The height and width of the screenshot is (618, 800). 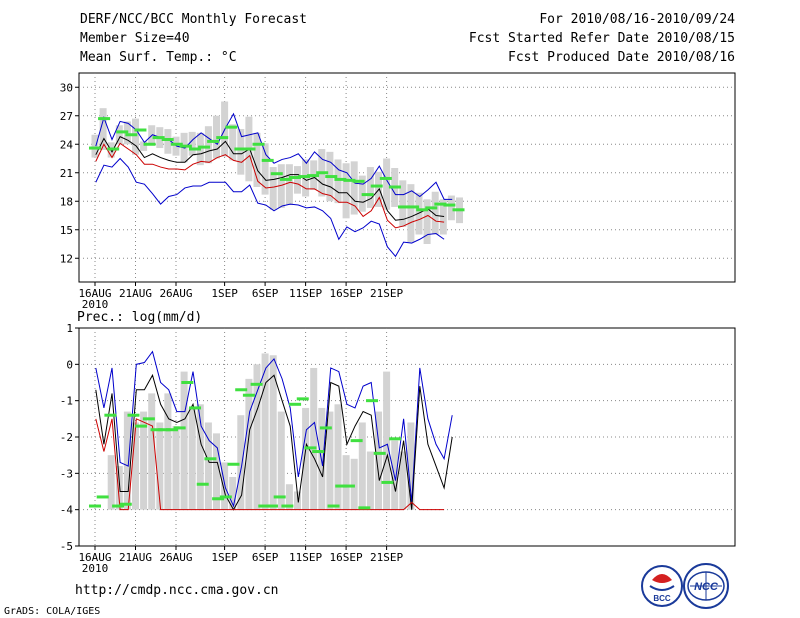 I want to click on series-line-lower, so click(x=270, y=185).